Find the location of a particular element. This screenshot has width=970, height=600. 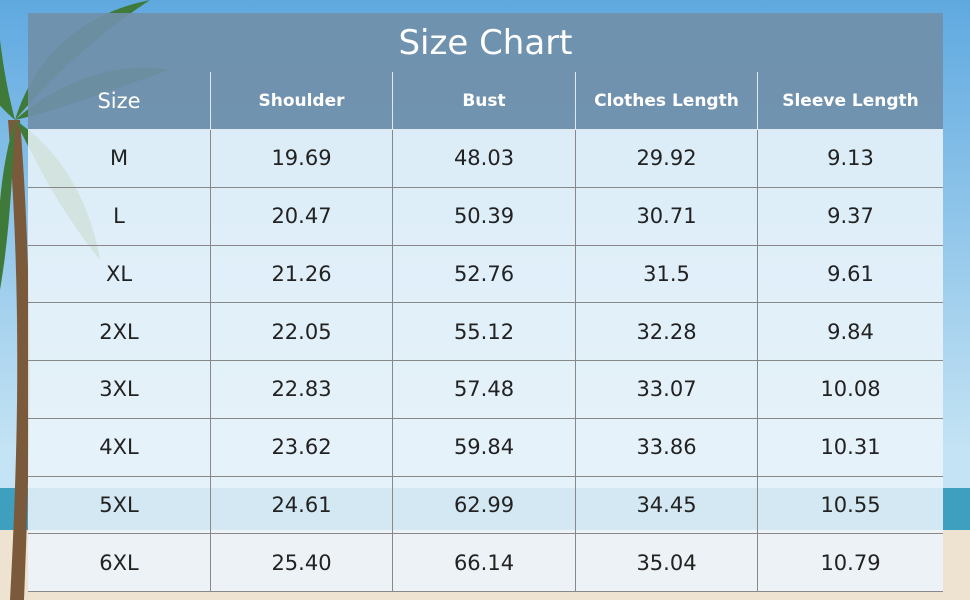

value-cell: 29.92 is located at coordinates (667, 159).